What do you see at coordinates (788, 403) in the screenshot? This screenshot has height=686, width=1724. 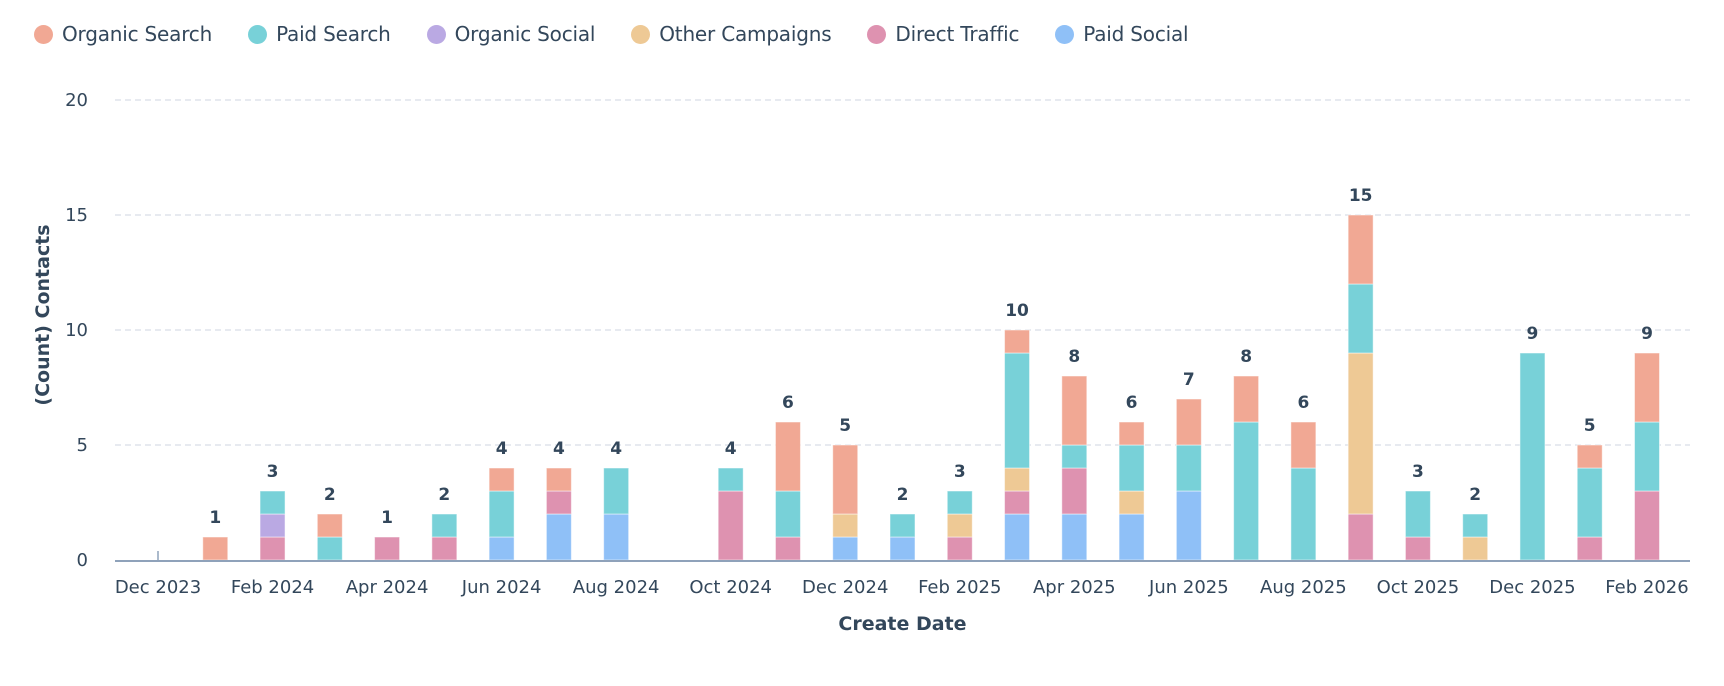 I see `bar-total-label: 6` at bounding box center [788, 403].